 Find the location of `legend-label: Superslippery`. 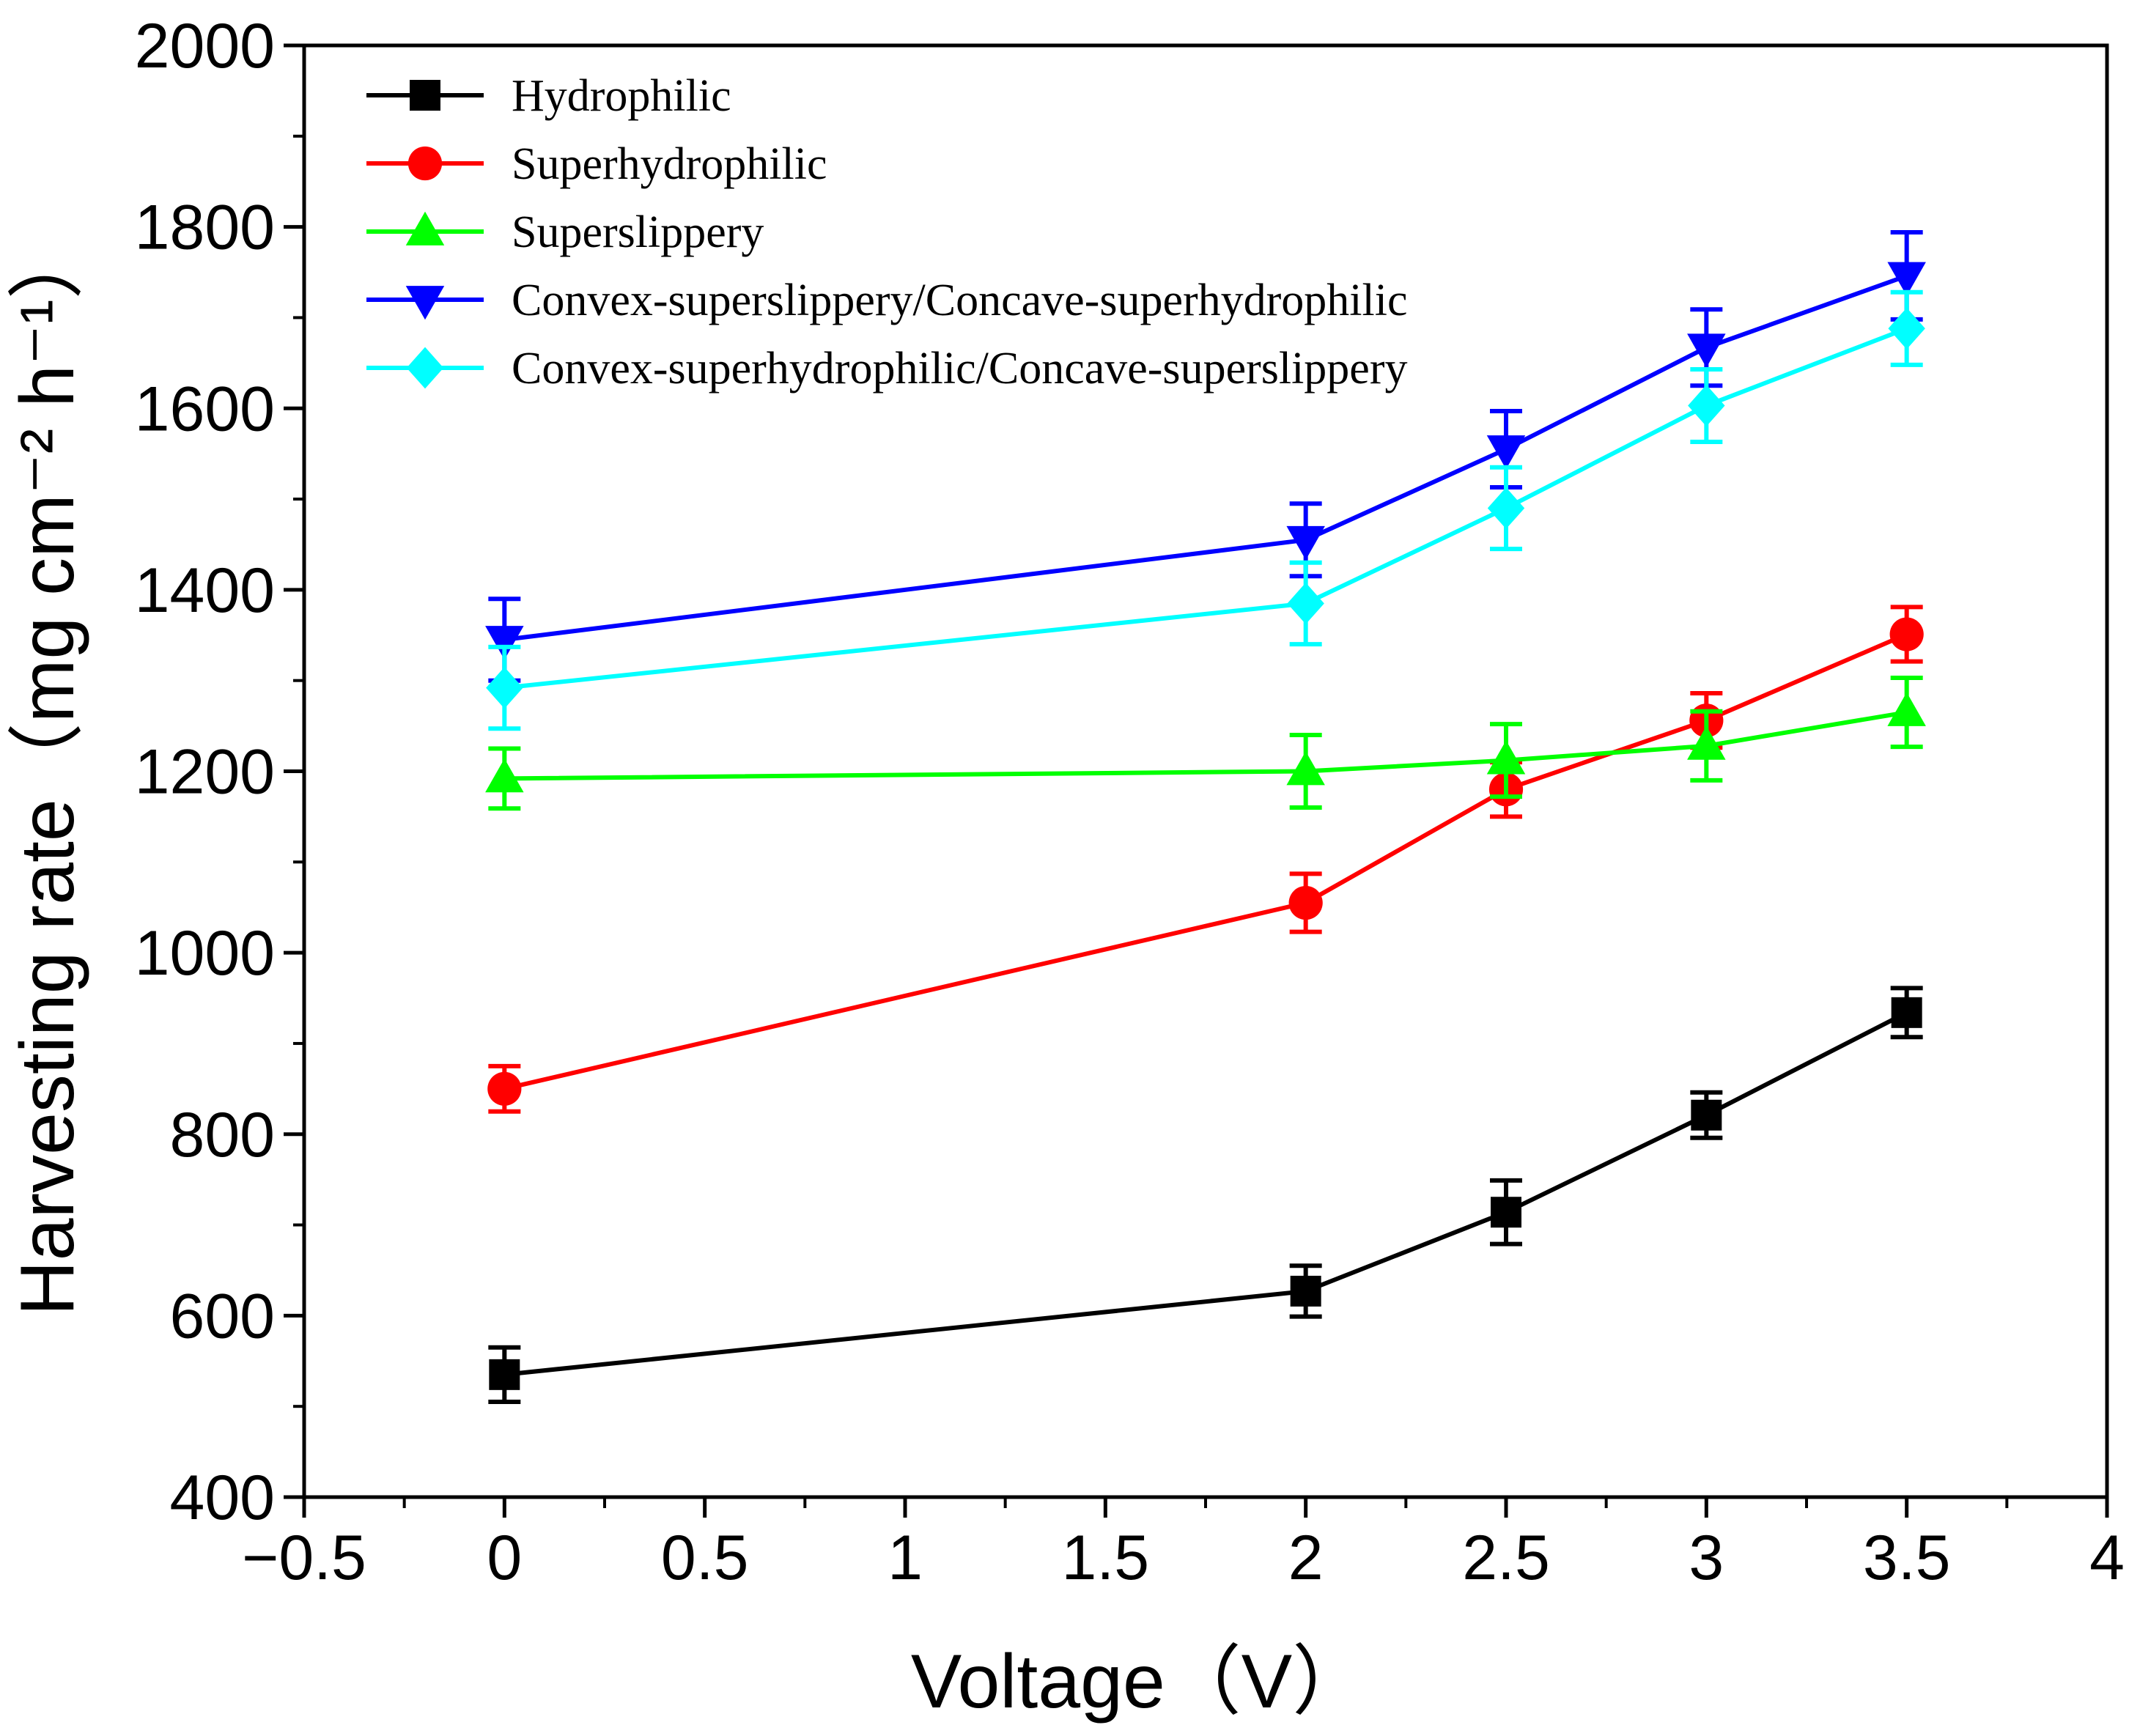

legend-label: Superslippery is located at coordinates (638, 232).